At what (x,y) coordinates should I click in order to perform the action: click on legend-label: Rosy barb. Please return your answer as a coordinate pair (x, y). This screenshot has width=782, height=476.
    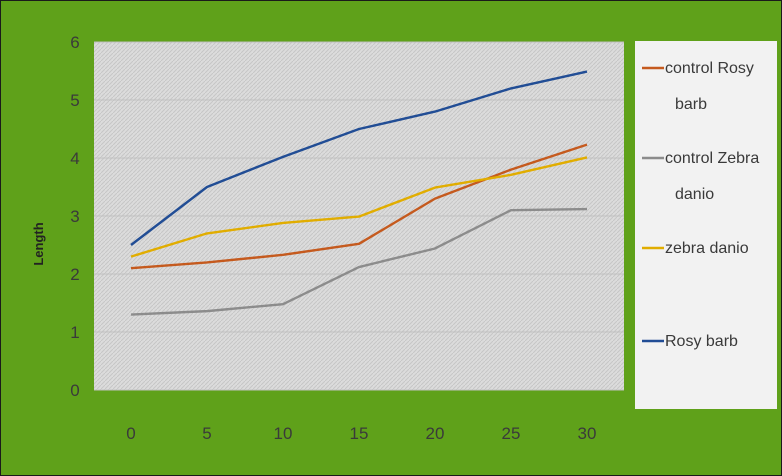
    Looking at the image, I should click on (701, 341).